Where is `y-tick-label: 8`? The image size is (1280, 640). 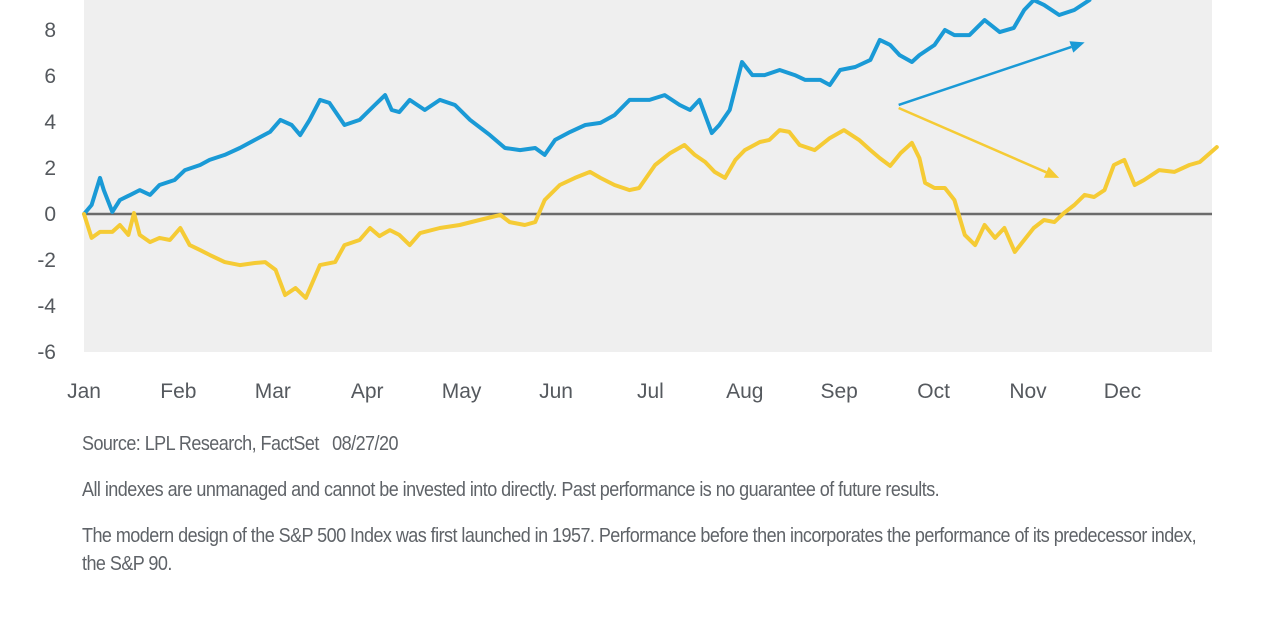 y-tick-label: 8 is located at coordinates (50, 30).